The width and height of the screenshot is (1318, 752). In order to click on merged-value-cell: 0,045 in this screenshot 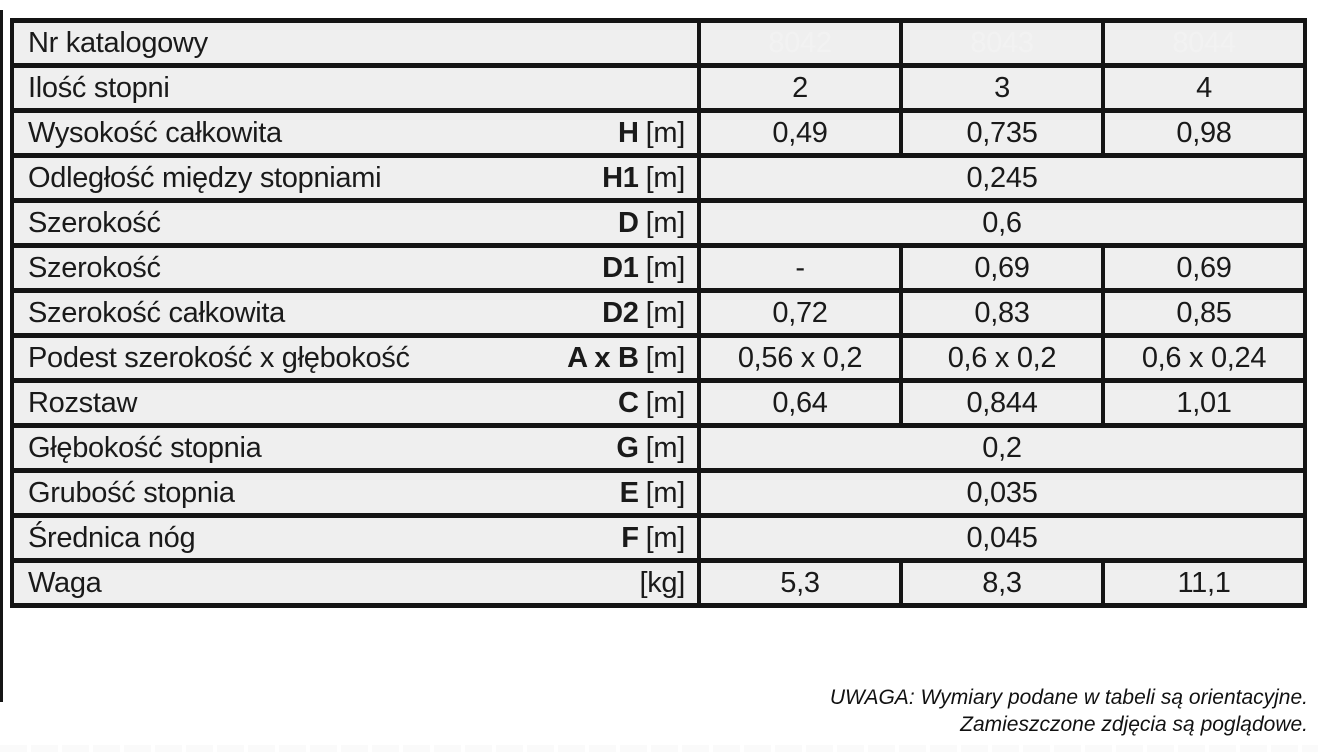, I will do `click(1002, 538)`.